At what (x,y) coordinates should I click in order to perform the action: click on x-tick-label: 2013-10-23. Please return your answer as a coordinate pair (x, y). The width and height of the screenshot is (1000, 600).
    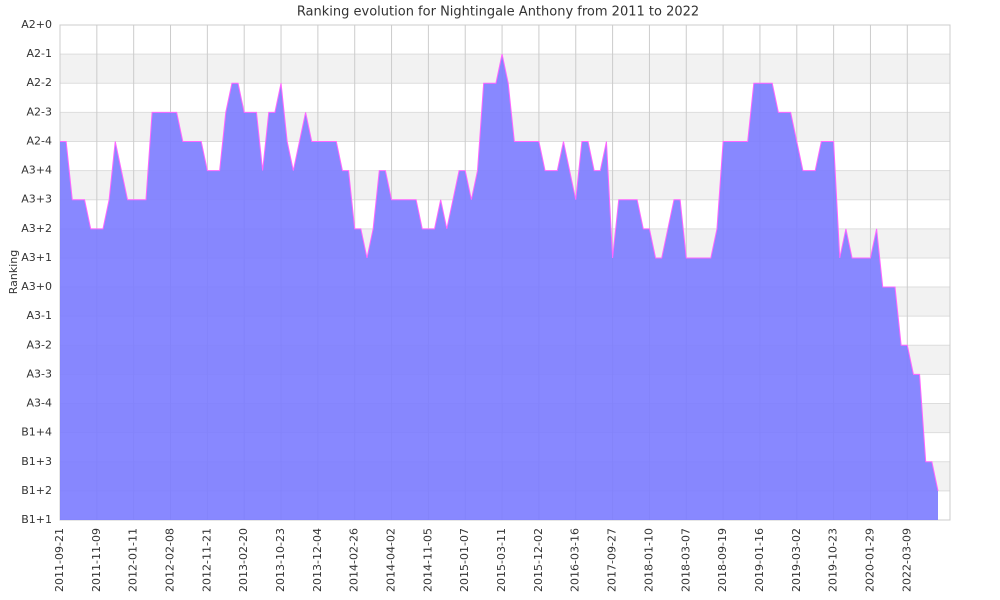
    Looking at the image, I should click on (280, 560).